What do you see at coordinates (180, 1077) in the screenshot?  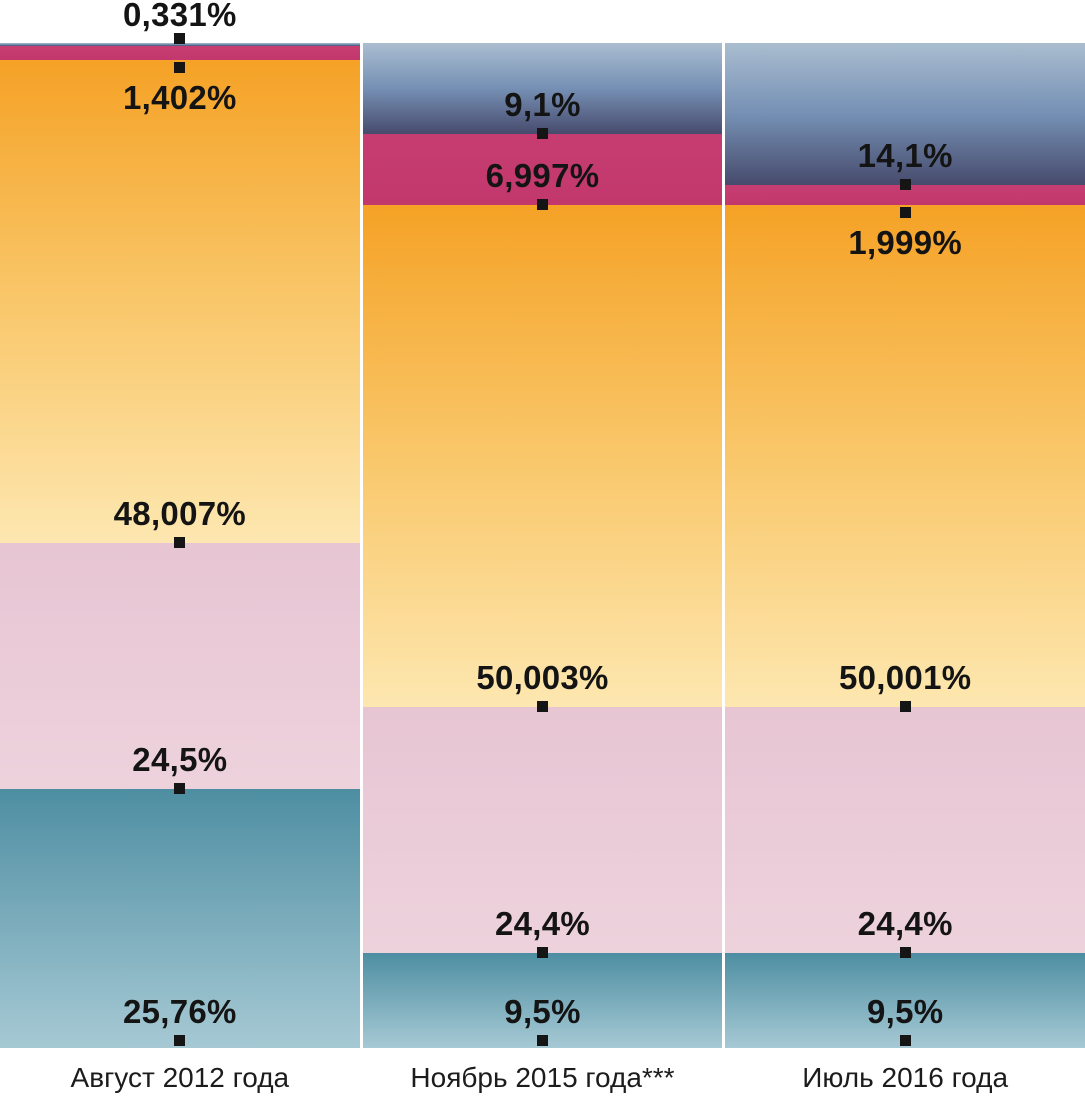 I see `x-axis-label: Август 2012 года` at bounding box center [180, 1077].